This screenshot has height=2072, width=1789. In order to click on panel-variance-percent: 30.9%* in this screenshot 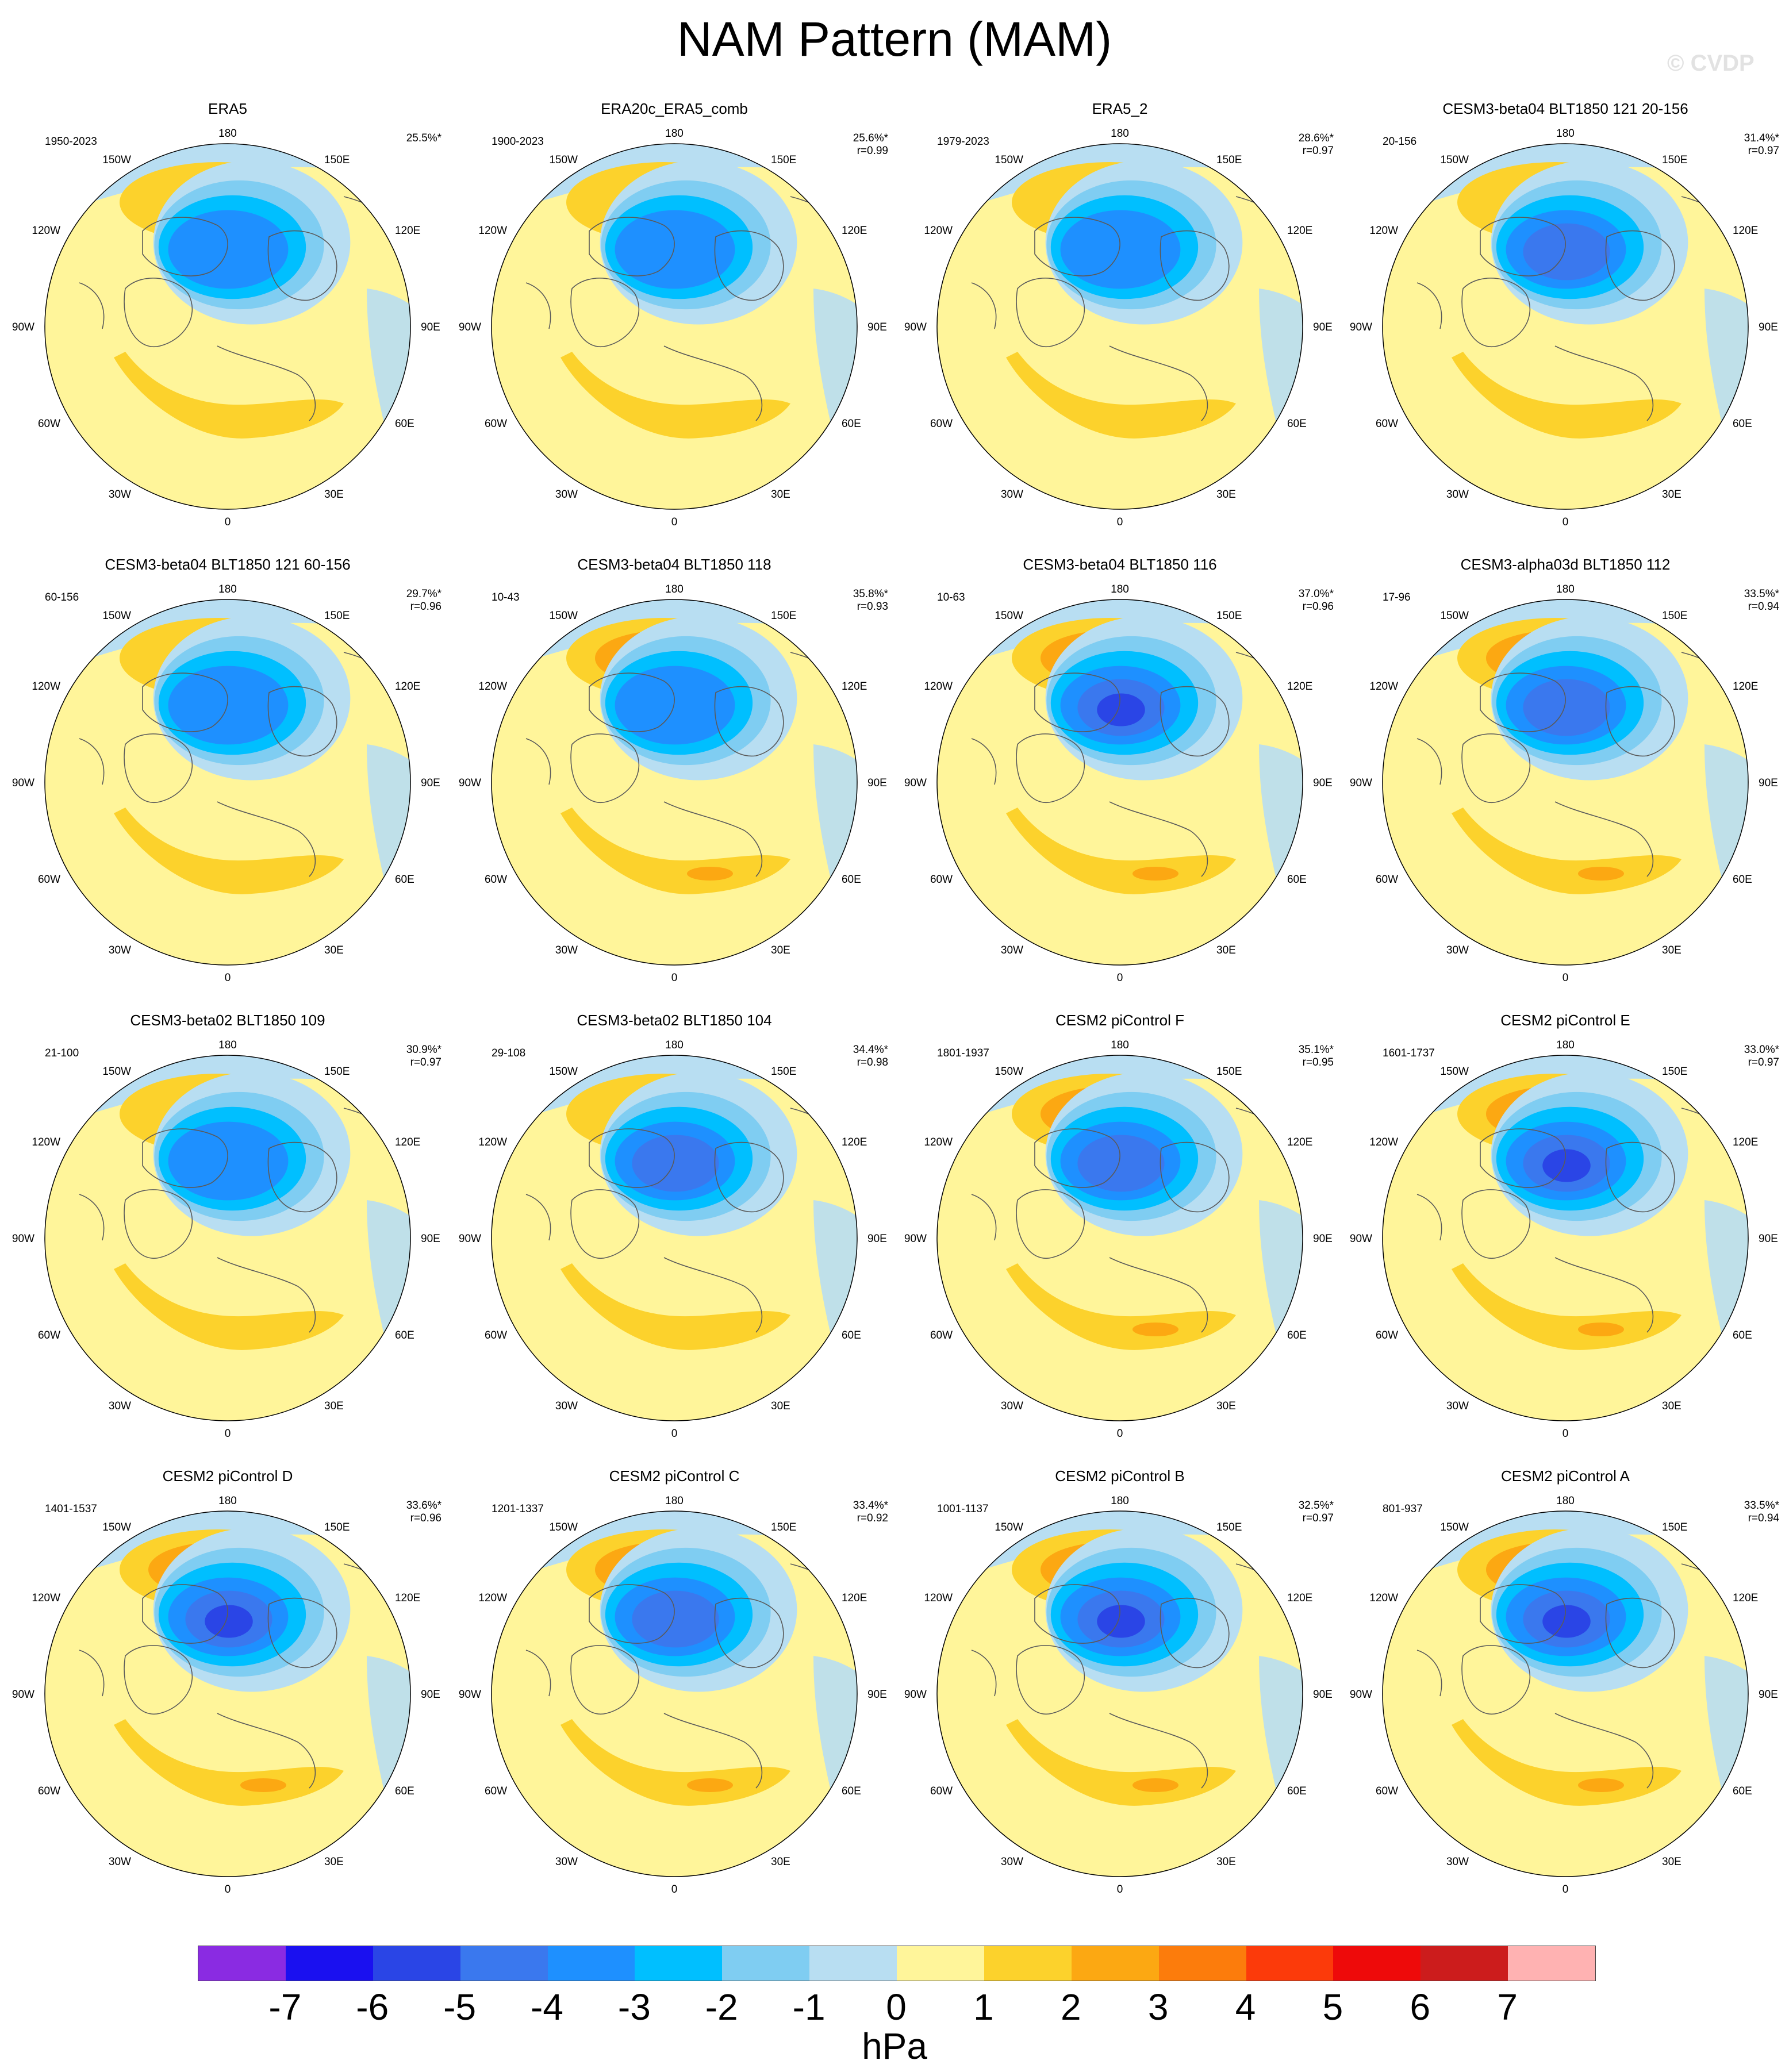, I will do `click(424, 1050)`.